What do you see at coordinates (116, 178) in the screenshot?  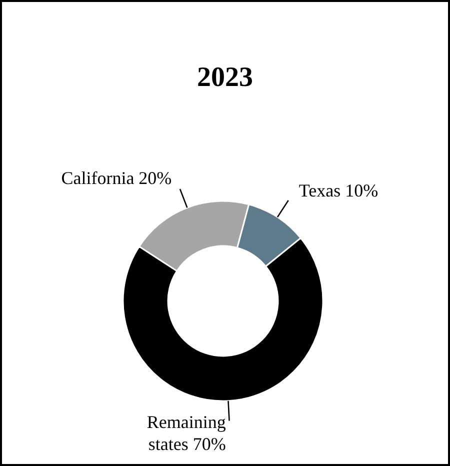 I see `slice-label: California 20%` at bounding box center [116, 178].